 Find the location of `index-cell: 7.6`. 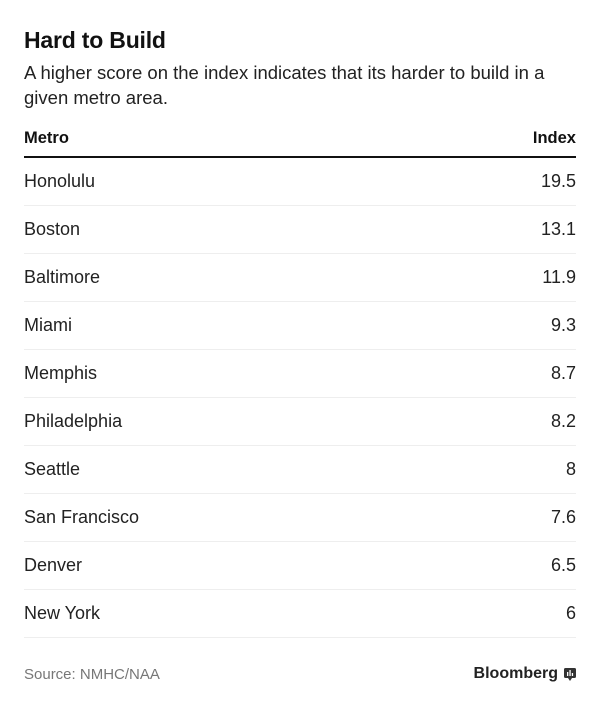

index-cell: 7.6 is located at coordinates (563, 517).